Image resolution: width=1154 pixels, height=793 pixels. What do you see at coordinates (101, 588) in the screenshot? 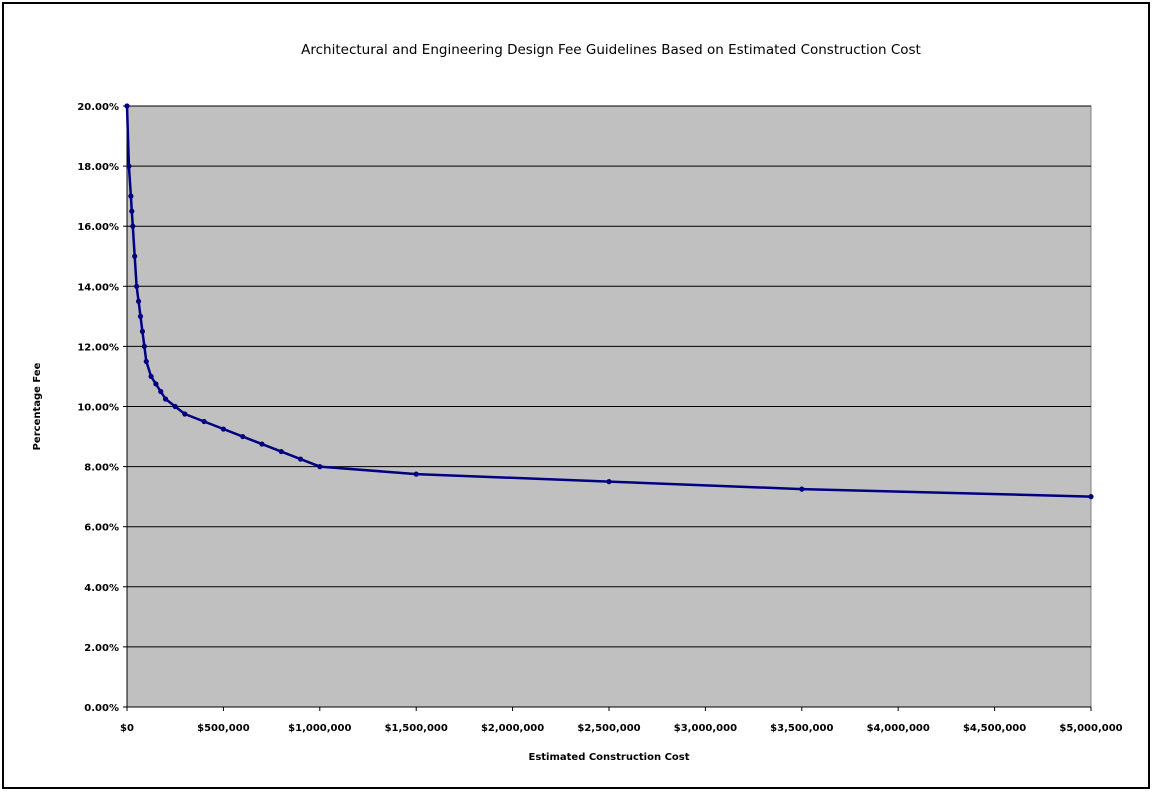
I see `y-tick-label: 4.00%` at bounding box center [101, 588].